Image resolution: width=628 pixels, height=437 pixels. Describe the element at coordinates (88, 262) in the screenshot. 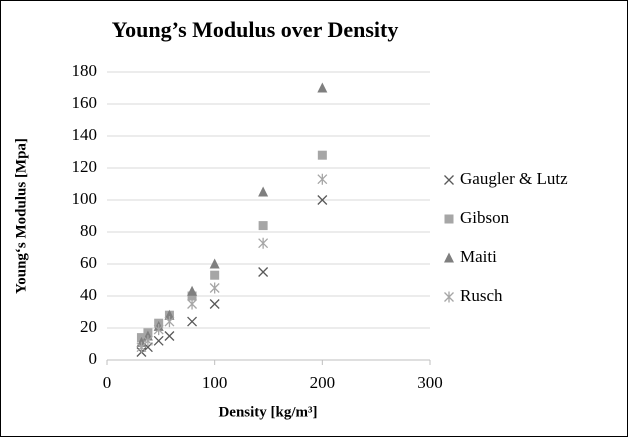

I see `y-tick-label: 60` at that location.